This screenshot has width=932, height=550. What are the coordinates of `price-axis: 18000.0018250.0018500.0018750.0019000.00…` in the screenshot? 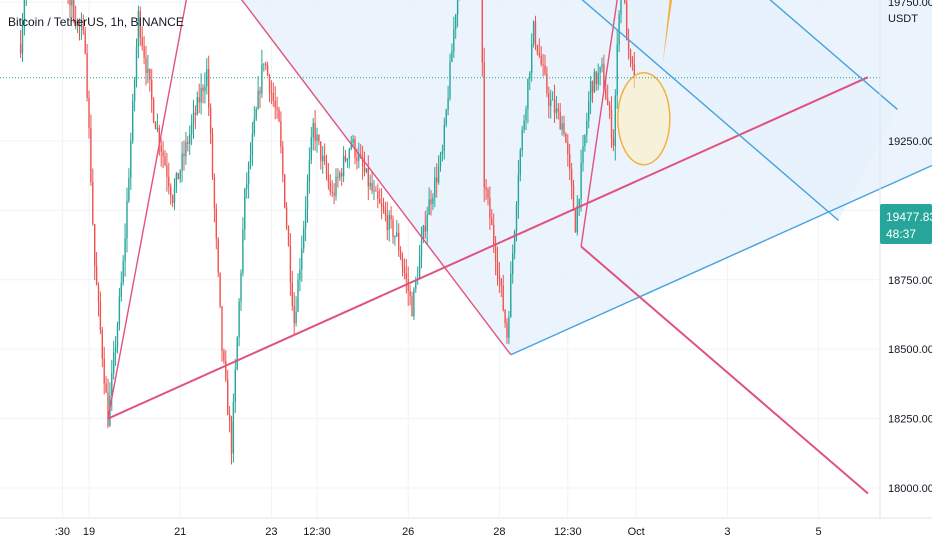 It's located at (910, 247).